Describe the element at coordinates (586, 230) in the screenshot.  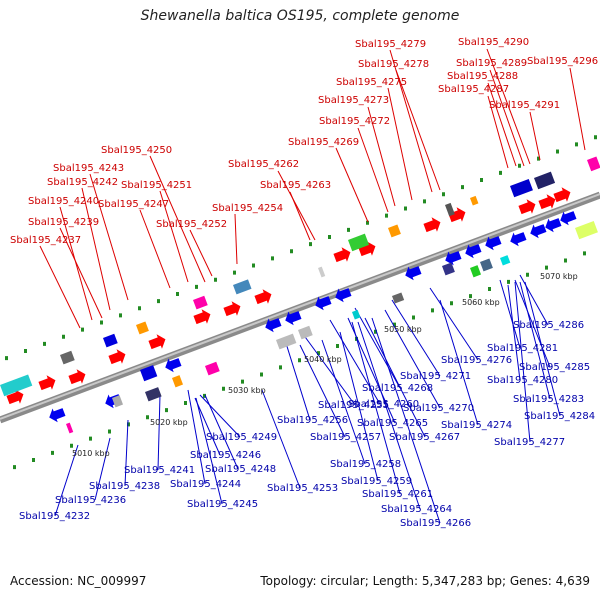
I see `lime-gene-block` at that location.